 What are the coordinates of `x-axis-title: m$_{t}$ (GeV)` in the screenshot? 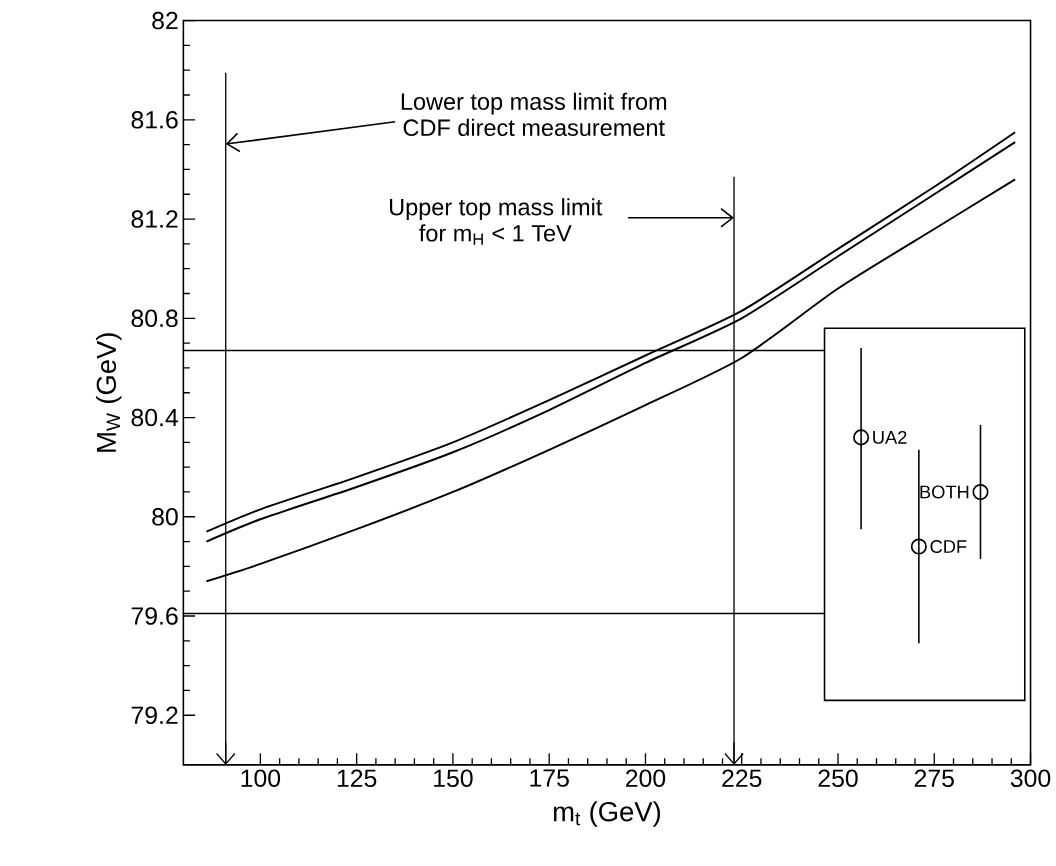 It's located at (607, 814).